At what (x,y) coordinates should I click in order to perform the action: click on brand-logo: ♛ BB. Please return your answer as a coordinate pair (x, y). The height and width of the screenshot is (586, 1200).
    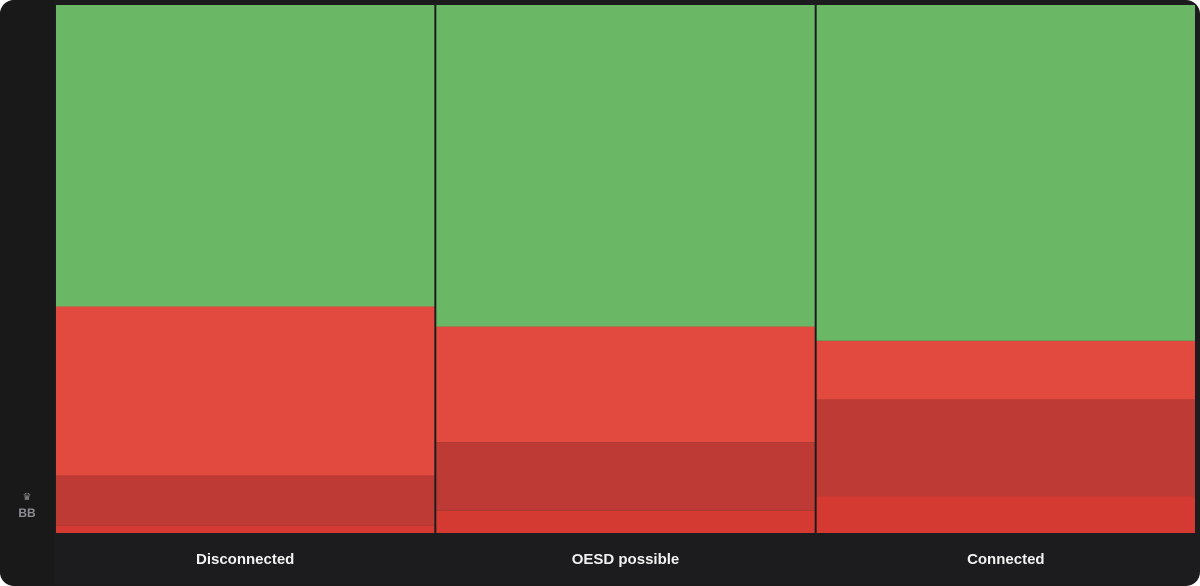
    Looking at the image, I should click on (27, 507).